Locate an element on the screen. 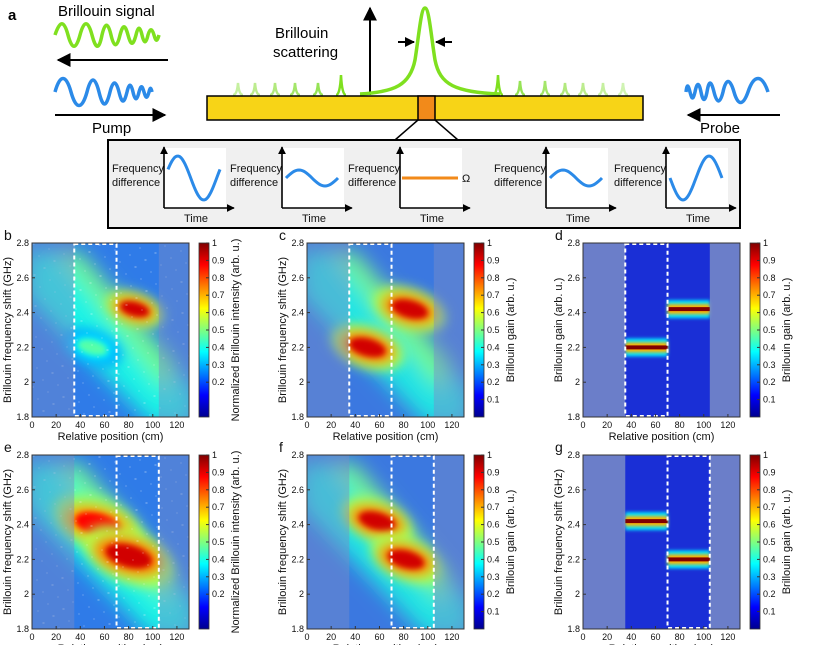 The height and width of the screenshot is (645, 831). inset-ylabel: difference is located at coordinates (136, 183).